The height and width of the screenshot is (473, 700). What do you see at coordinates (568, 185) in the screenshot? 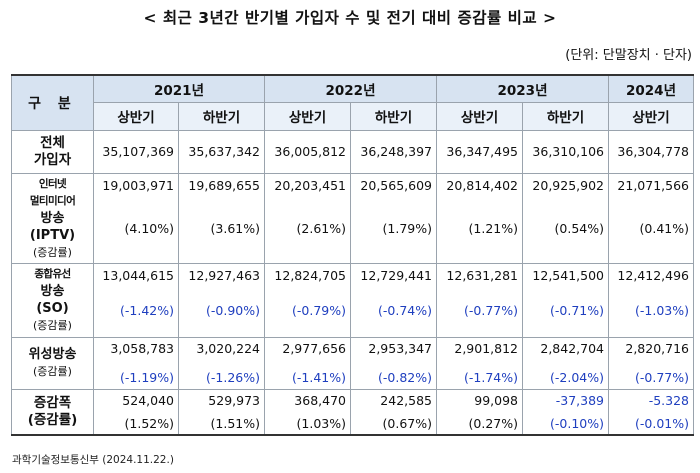
I see `iptv-value: 20,925,902` at bounding box center [568, 185].